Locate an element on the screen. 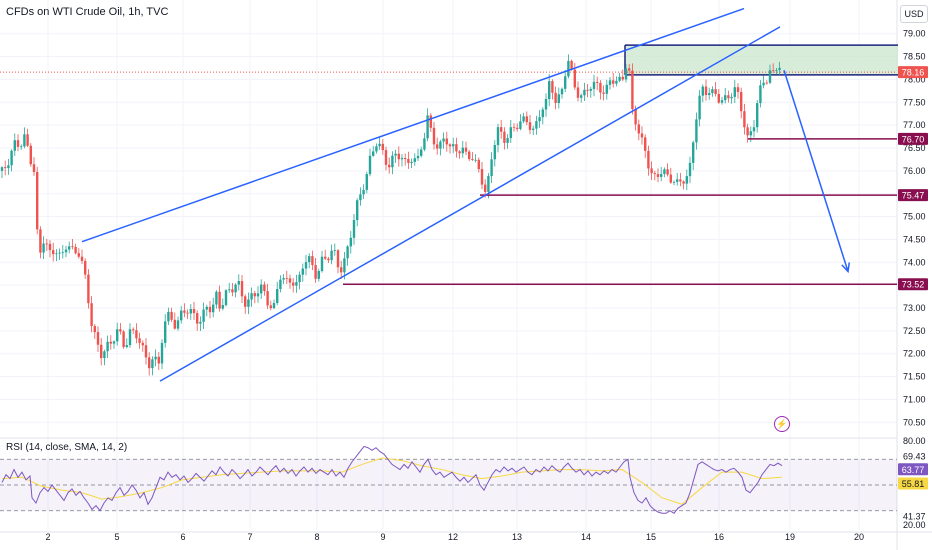 This screenshot has height=550, width=932. supply-zone-fill is located at coordinates (761, 60).